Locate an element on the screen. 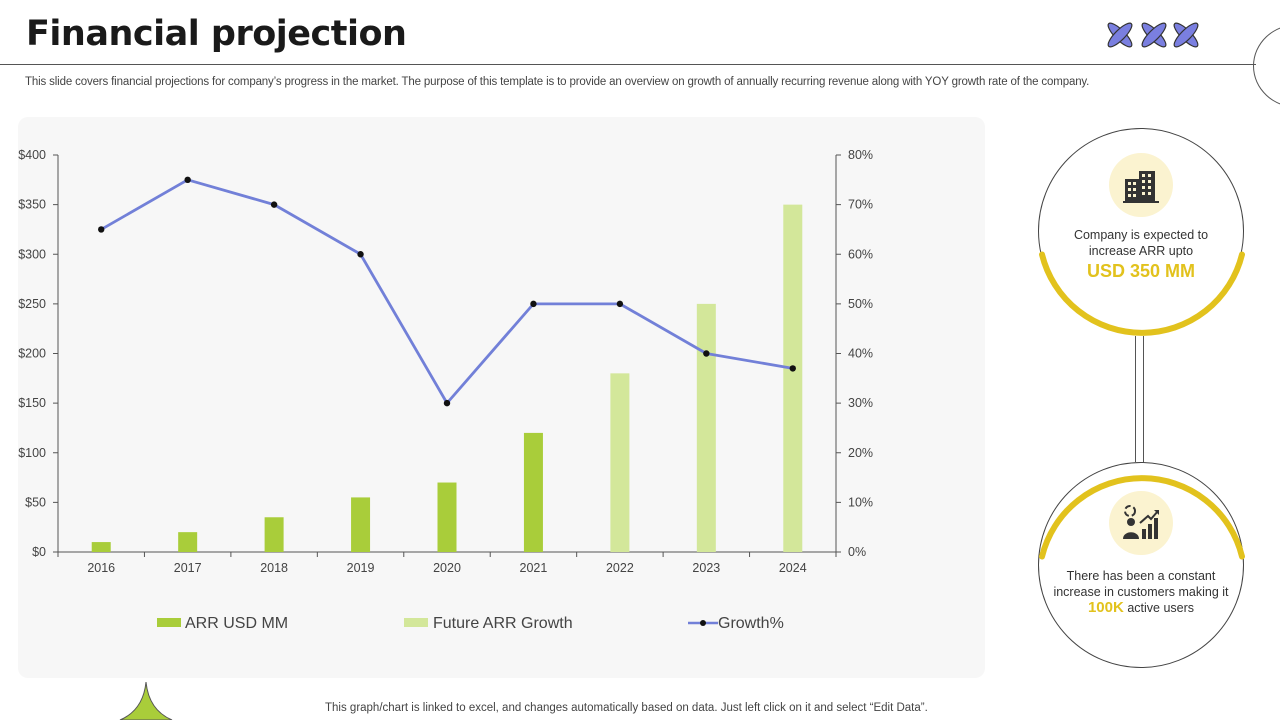 This screenshot has height=720, width=1280. legend-swatch-arr is located at coordinates (169, 622).